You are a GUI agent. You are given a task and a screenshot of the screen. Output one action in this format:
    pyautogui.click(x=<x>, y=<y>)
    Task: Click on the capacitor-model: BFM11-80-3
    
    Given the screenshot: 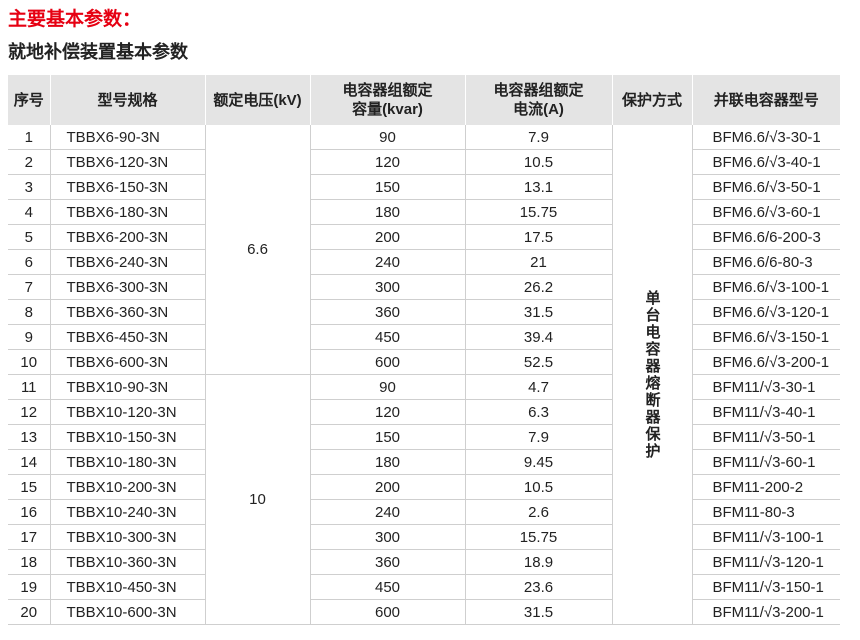 What is the action you would take?
    pyautogui.click(x=765, y=512)
    